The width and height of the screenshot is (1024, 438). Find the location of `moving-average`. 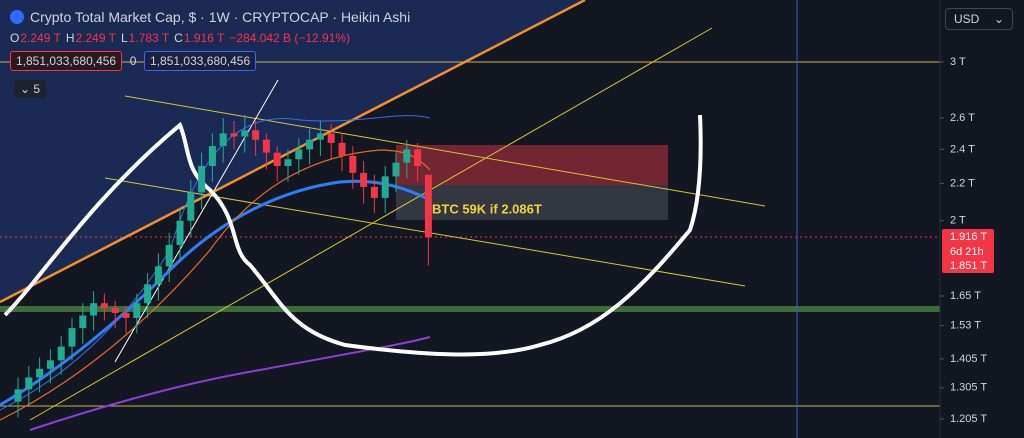

moving-average is located at coordinates (230, 383).